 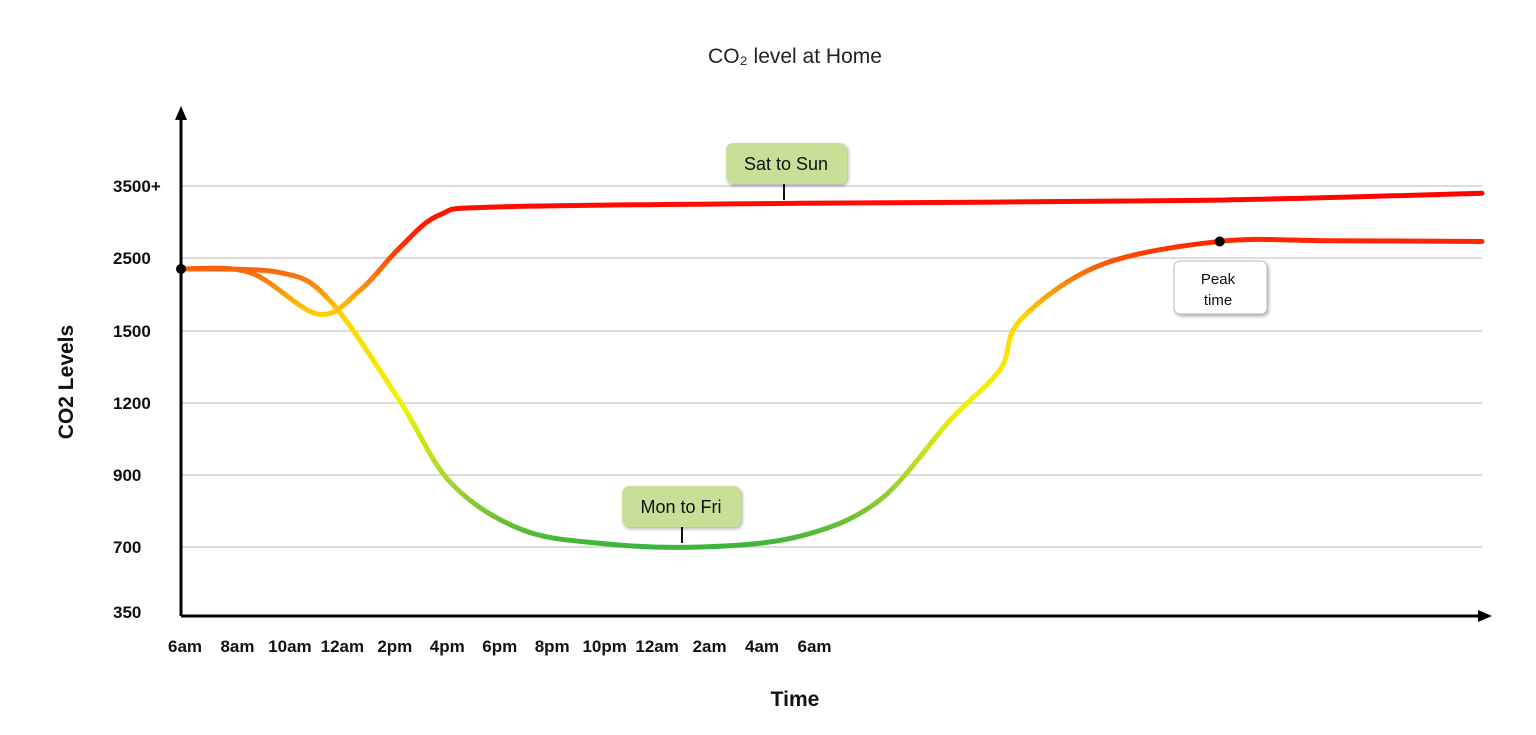 What do you see at coordinates (127, 612) in the screenshot?
I see `y-tick-label: 350` at bounding box center [127, 612].